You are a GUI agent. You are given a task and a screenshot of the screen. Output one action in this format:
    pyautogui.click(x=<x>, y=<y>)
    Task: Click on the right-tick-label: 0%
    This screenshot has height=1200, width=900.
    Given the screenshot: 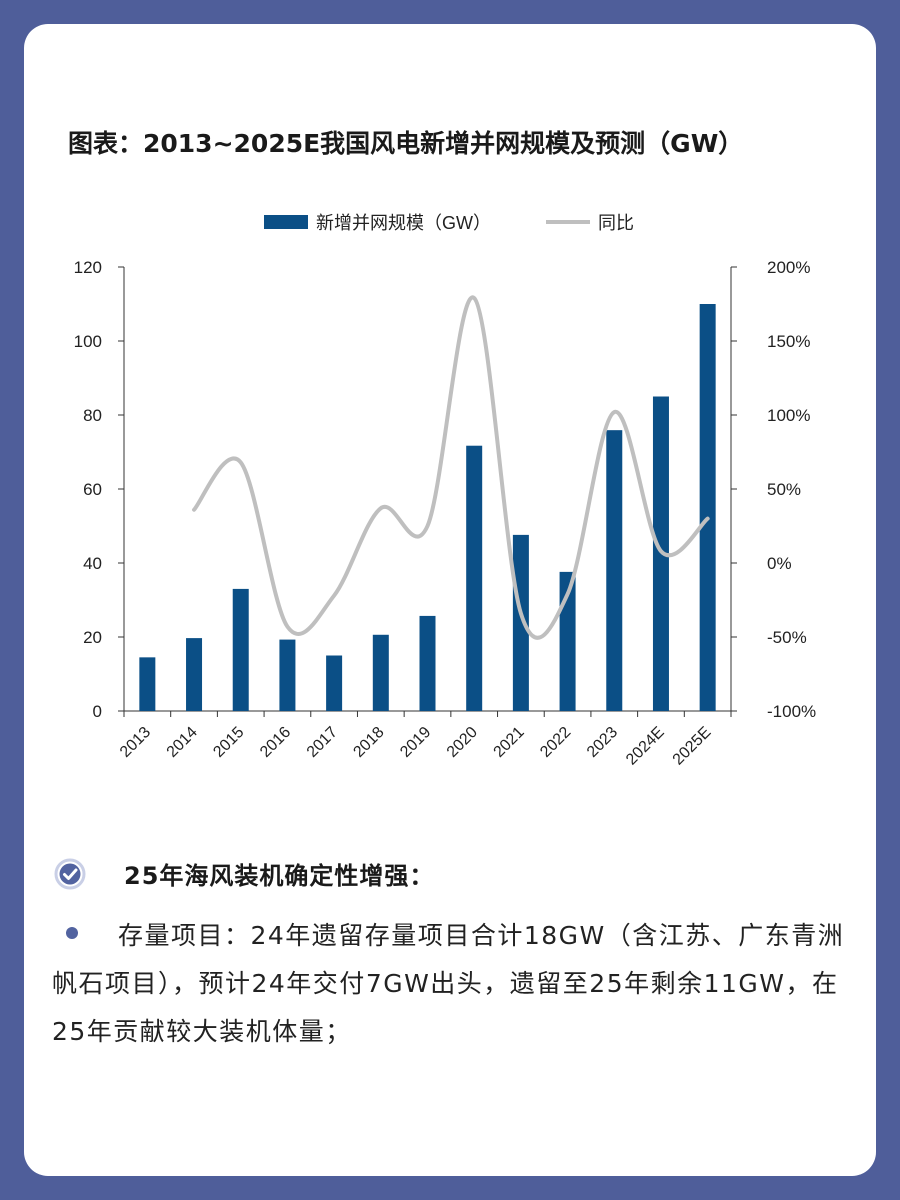 What is the action you would take?
    pyautogui.click(x=779, y=563)
    